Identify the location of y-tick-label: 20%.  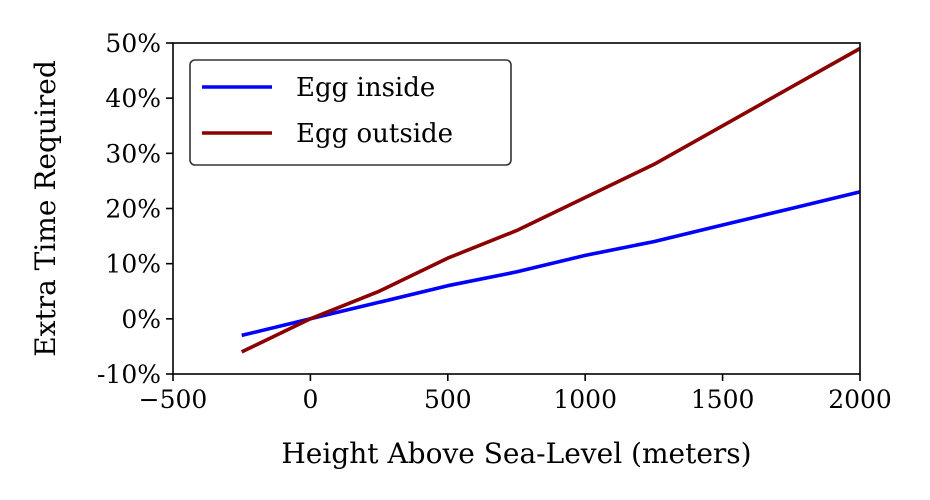
(133, 209).